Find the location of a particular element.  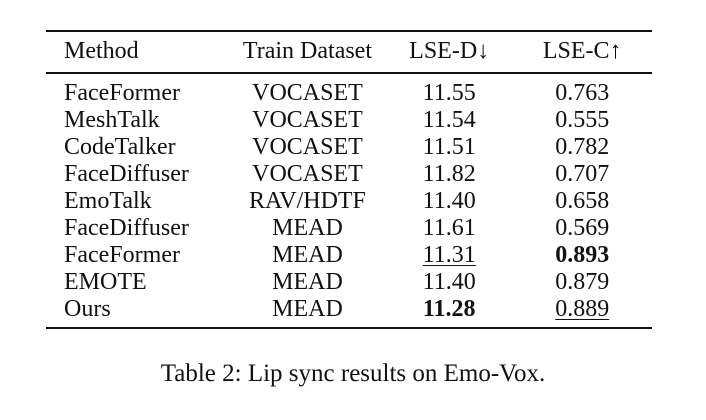

cell-lse-d: 11.61 is located at coordinates (449, 228).